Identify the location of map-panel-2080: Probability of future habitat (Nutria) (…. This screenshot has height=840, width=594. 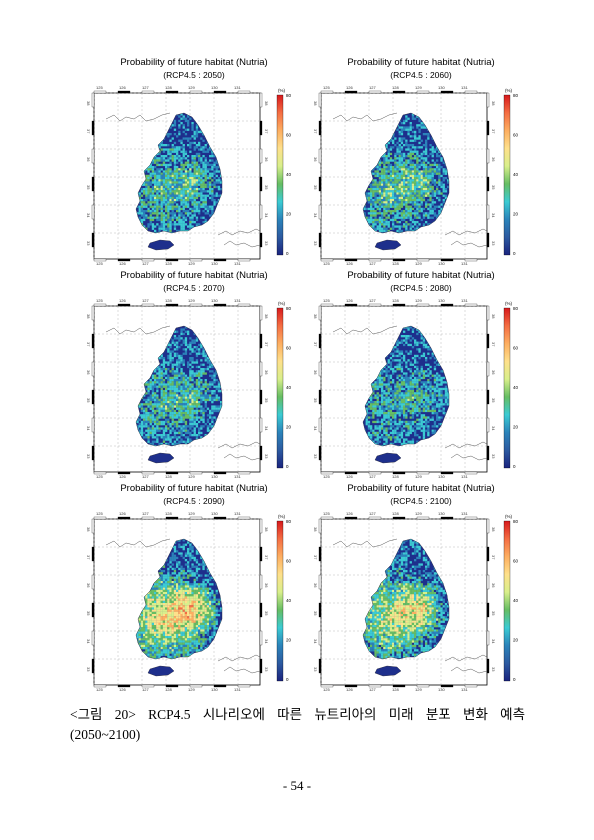
(431, 374).